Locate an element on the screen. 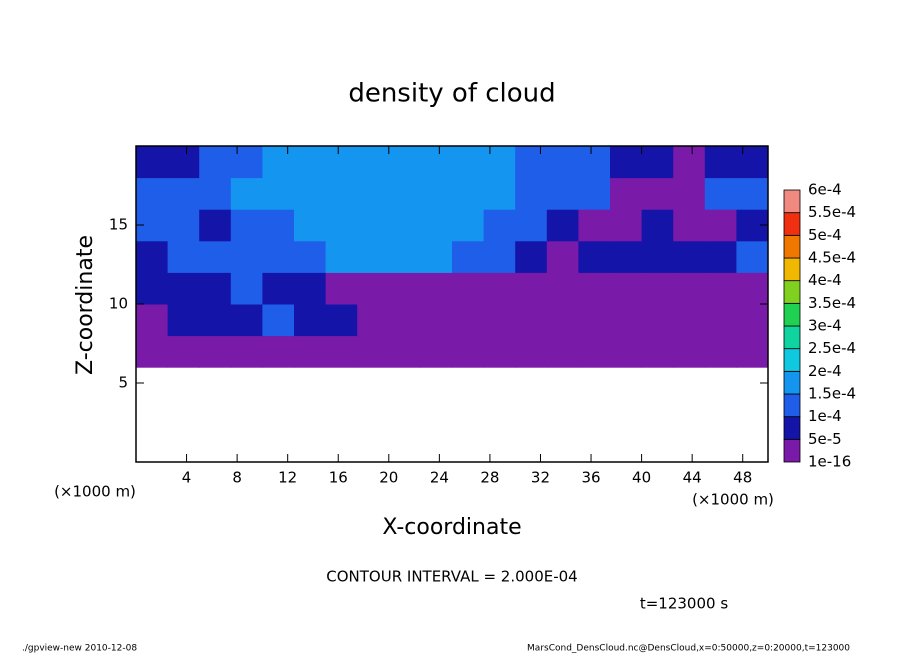 The width and height of the screenshot is (904, 654). colorbar-label: 3.5e-4 is located at coordinates (832, 303).